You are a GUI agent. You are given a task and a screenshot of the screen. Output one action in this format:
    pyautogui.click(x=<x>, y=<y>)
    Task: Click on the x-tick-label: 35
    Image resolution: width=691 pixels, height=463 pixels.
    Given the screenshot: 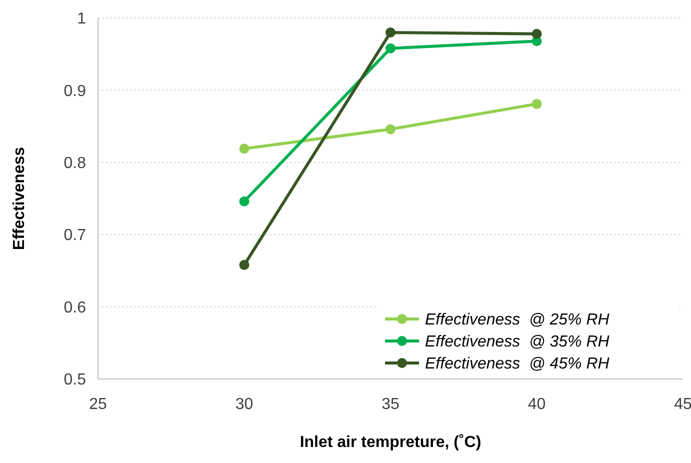 What is the action you would take?
    pyautogui.click(x=391, y=404)
    